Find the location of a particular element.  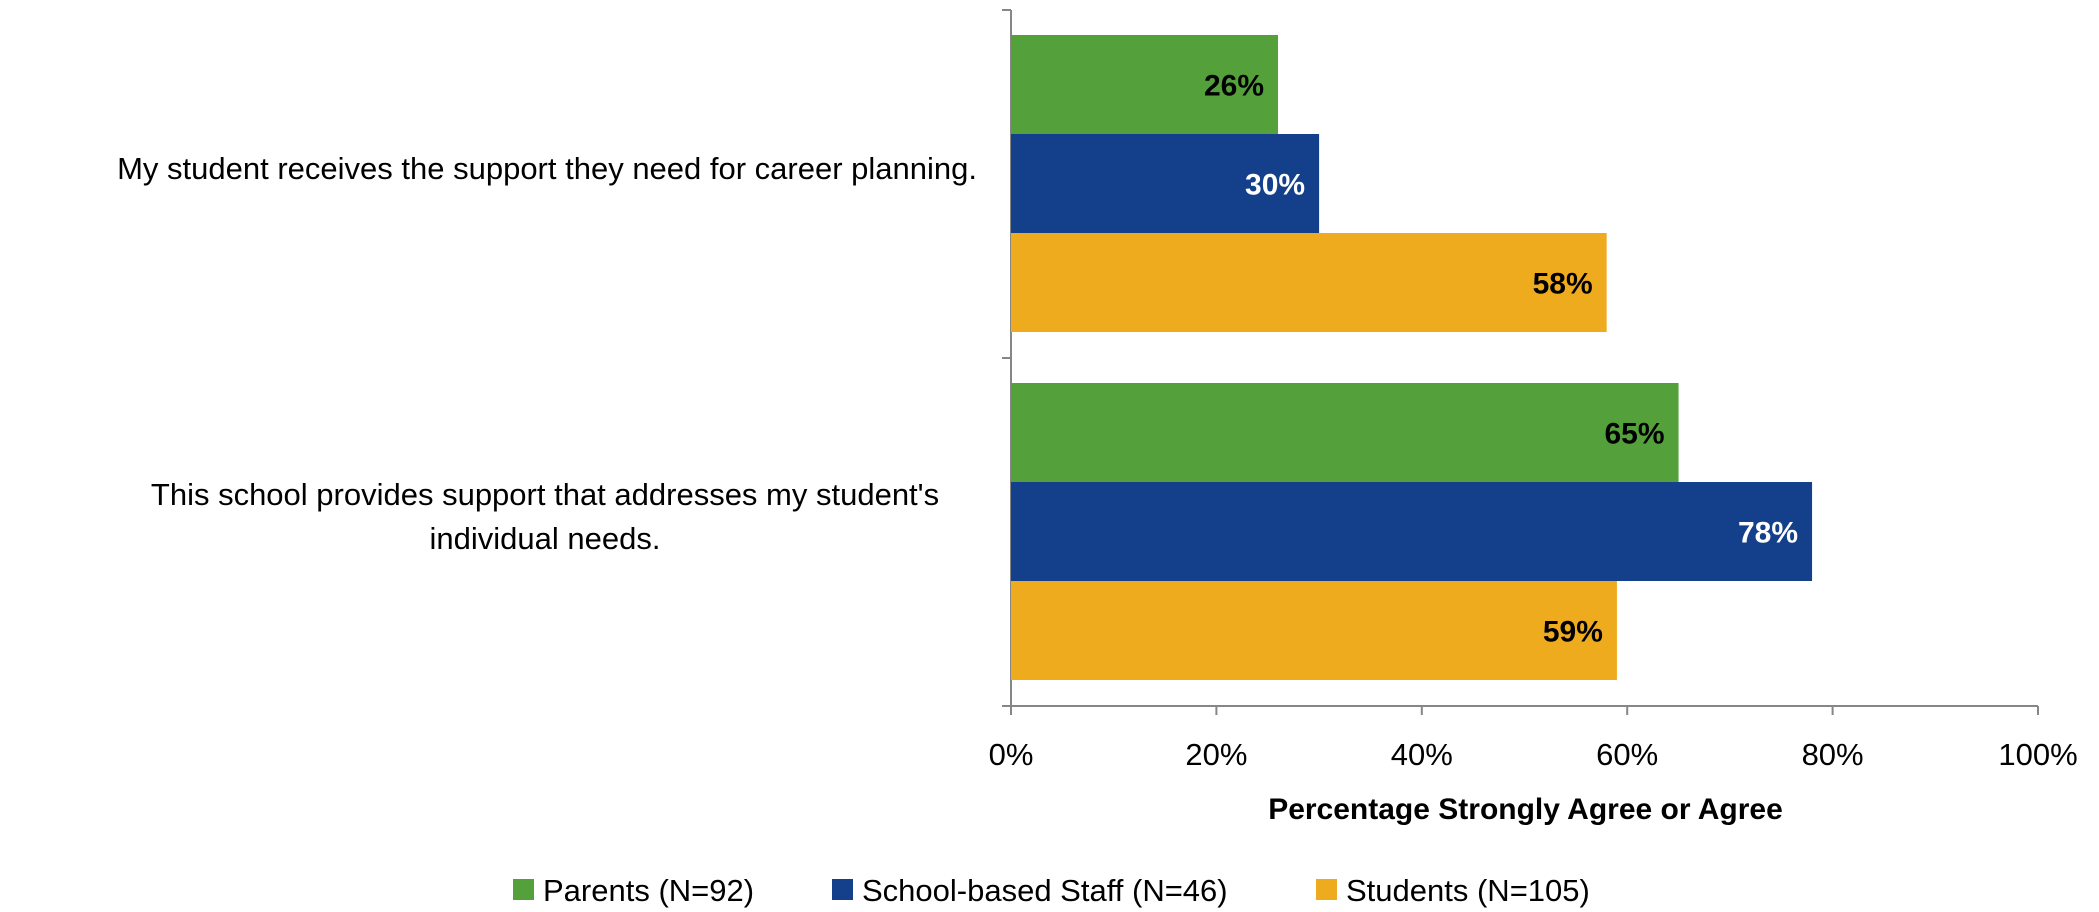

category-label-line: individual needs. is located at coordinates (545, 538).